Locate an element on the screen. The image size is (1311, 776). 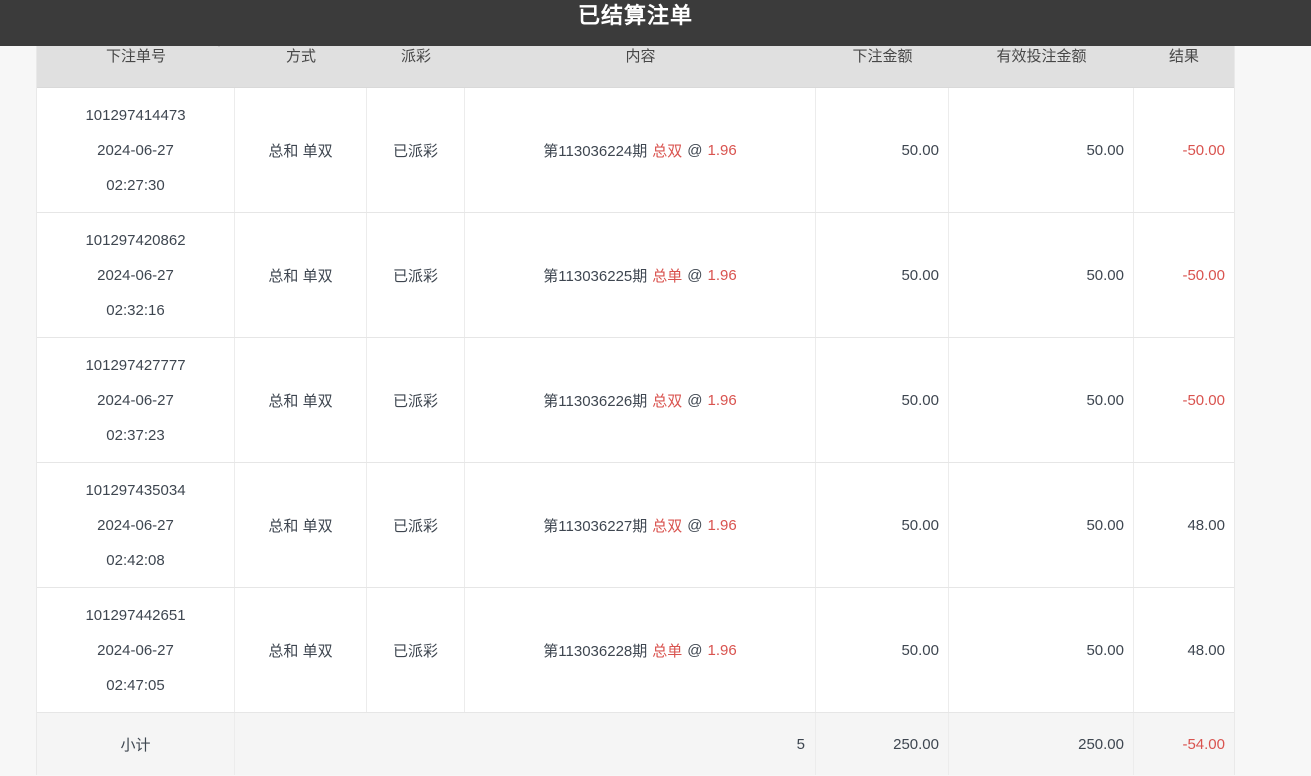
column-header-method: 方式 is located at coordinates (300, 56).